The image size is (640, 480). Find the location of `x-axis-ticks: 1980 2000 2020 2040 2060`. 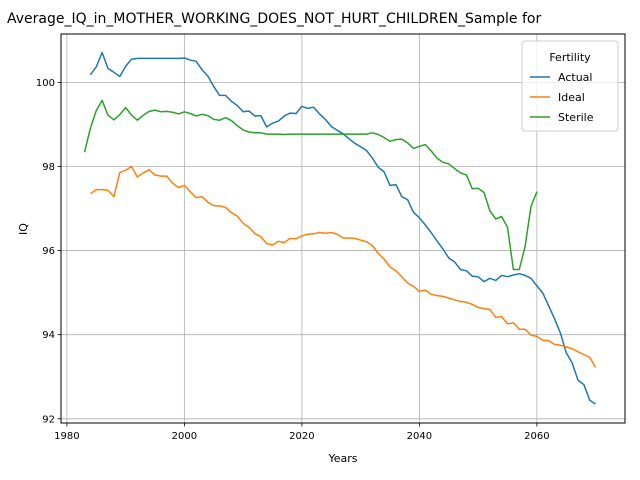

x-axis-ticks: 1980 2000 2020 2040 2060 is located at coordinates (302, 432).